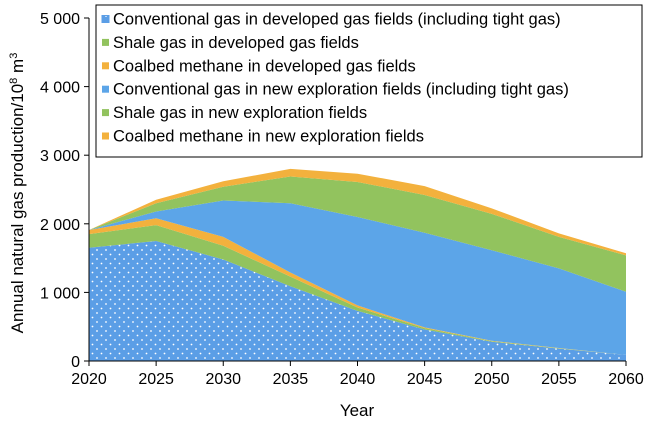 The image size is (650, 421). Describe the element at coordinates (358, 379) in the screenshot. I see `x-tick-label: 2040` at that location.